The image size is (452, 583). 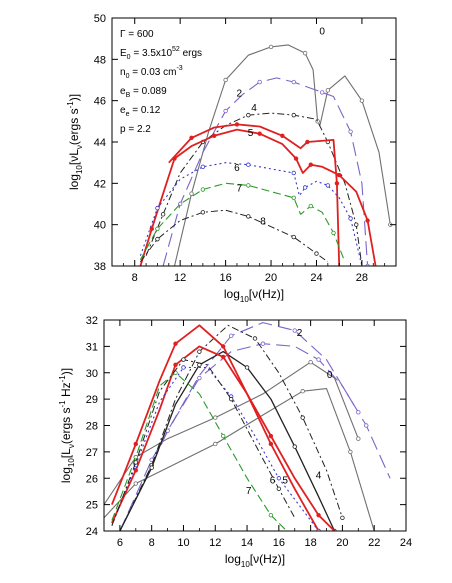 What do you see at coordinates (100, 102) in the screenshot?
I see `y-tick-label: 46` at bounding box center [100, 102].